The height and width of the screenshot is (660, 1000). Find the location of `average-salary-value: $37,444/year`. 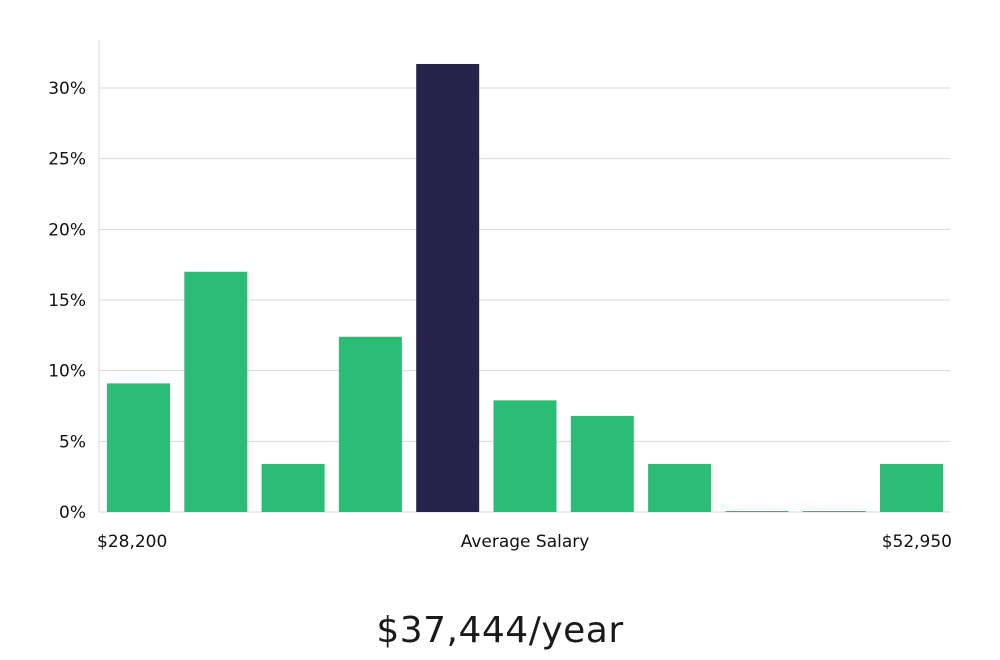

average-salary-value: $37,444/year is located at coordinates (500, 630).